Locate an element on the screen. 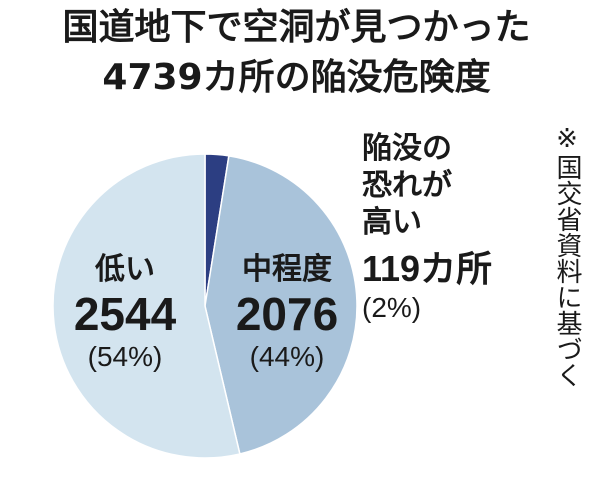 This screenshot has height=480, width=593. slice-label-medium: 中程度 2076 (44%) is located at coordinates (287, 313).